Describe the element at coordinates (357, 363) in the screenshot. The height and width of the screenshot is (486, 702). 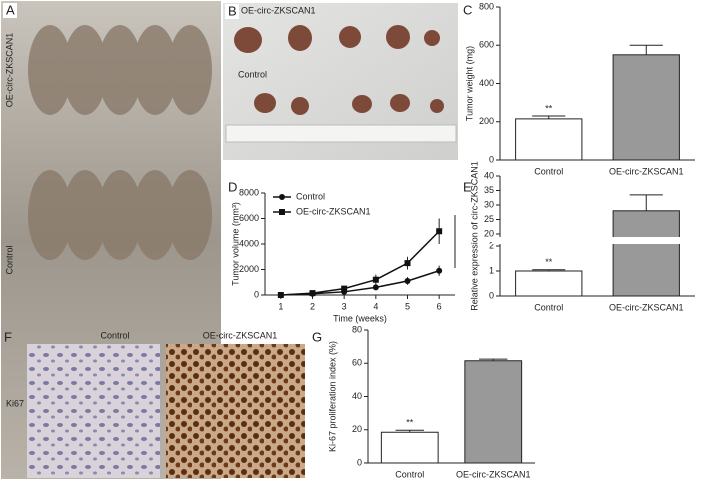
I see `y-tick-label: 60` at that location.